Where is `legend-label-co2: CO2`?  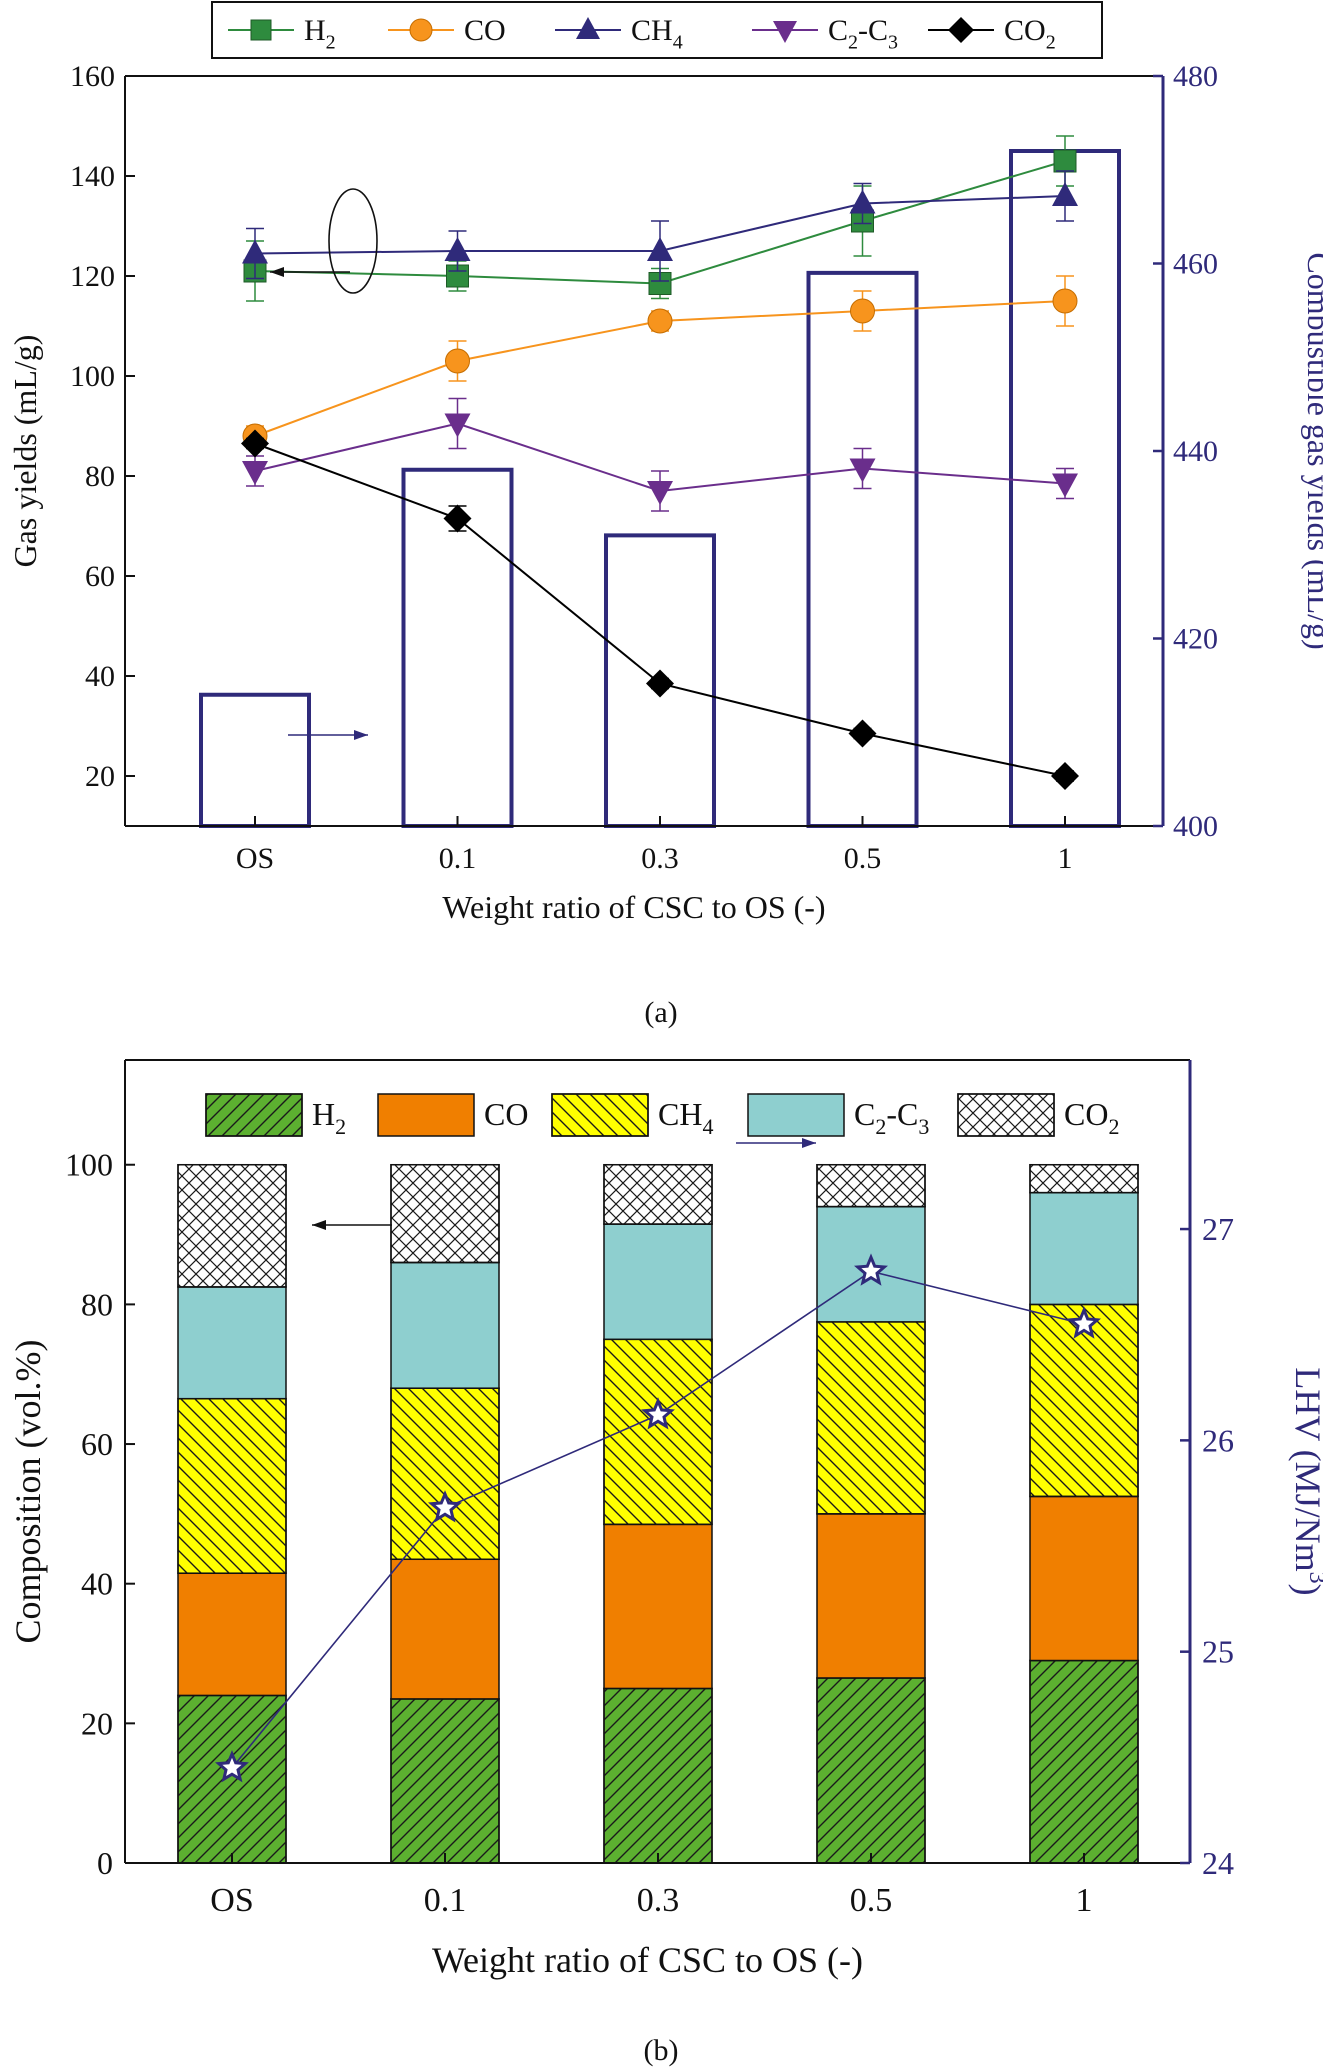 legend-label-co2: CO2 is located at coordinates (1030, 33).